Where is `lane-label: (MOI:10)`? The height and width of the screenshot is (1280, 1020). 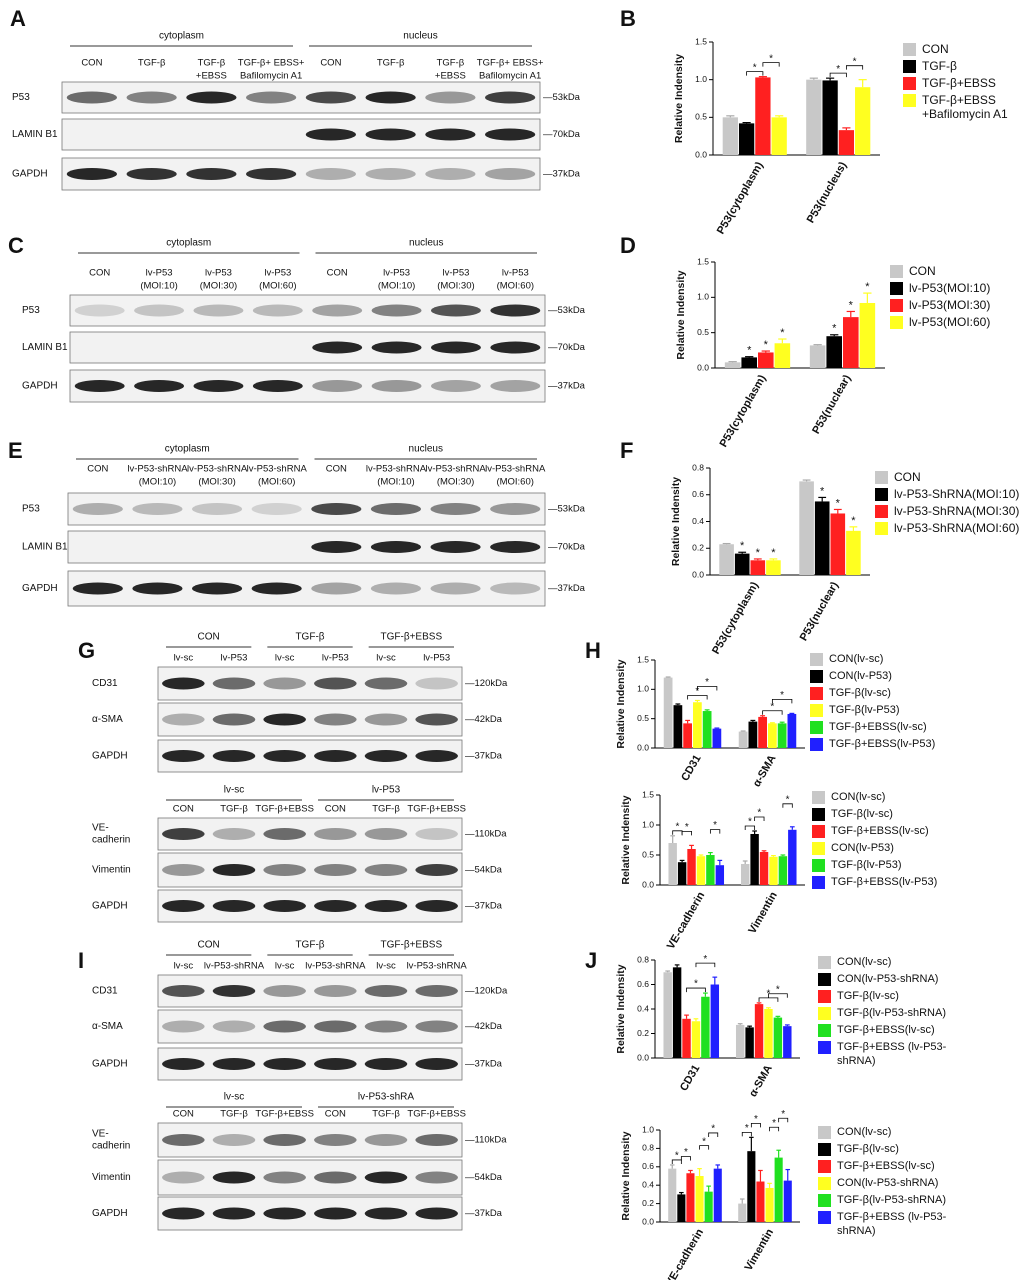 lane-label: (MOI:10) is located at coordinates (396, 286).